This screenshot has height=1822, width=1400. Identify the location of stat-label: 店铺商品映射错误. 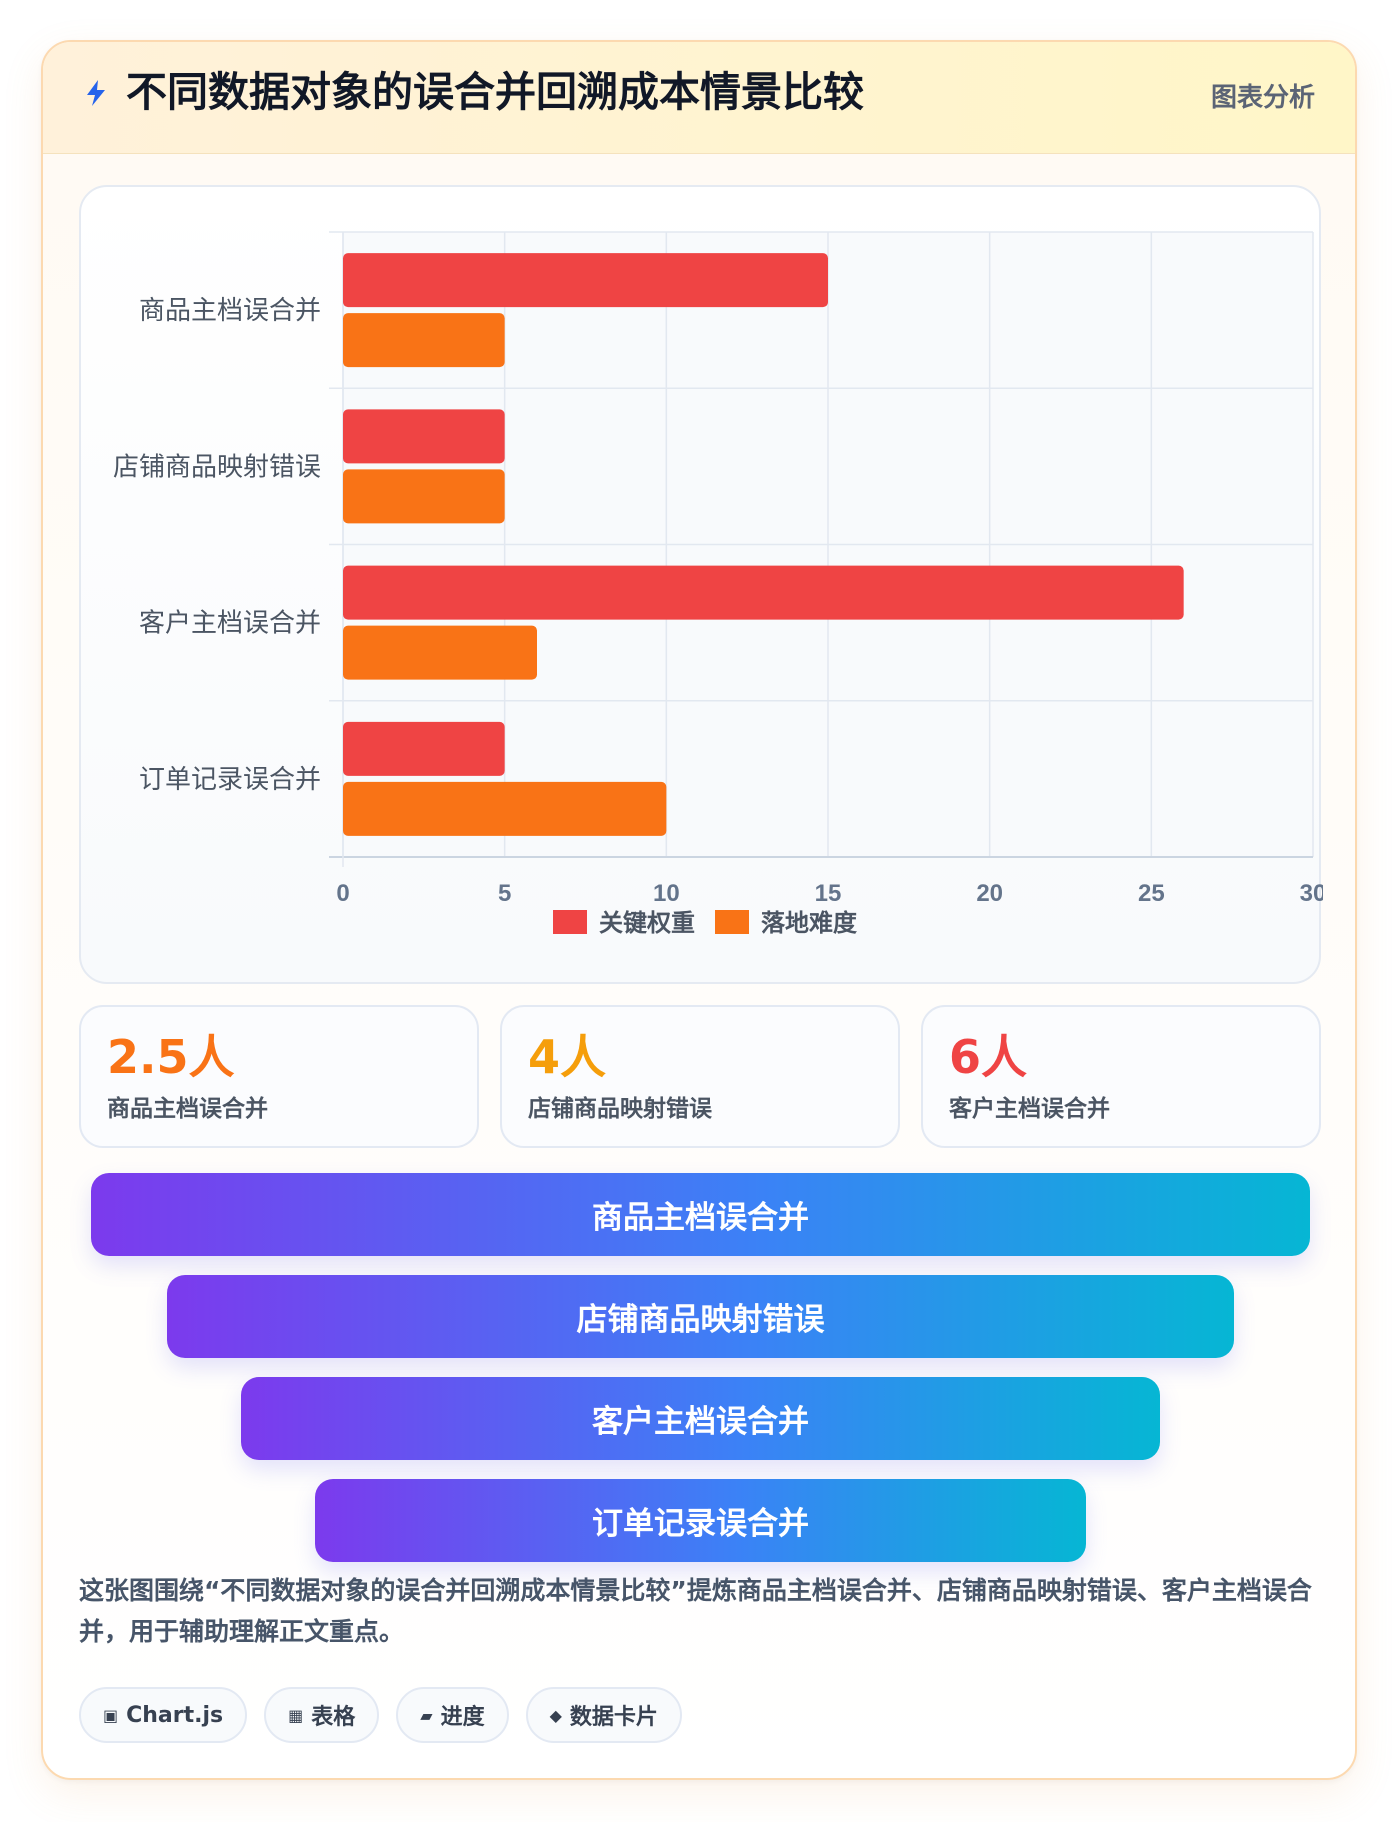
(620, 1109).